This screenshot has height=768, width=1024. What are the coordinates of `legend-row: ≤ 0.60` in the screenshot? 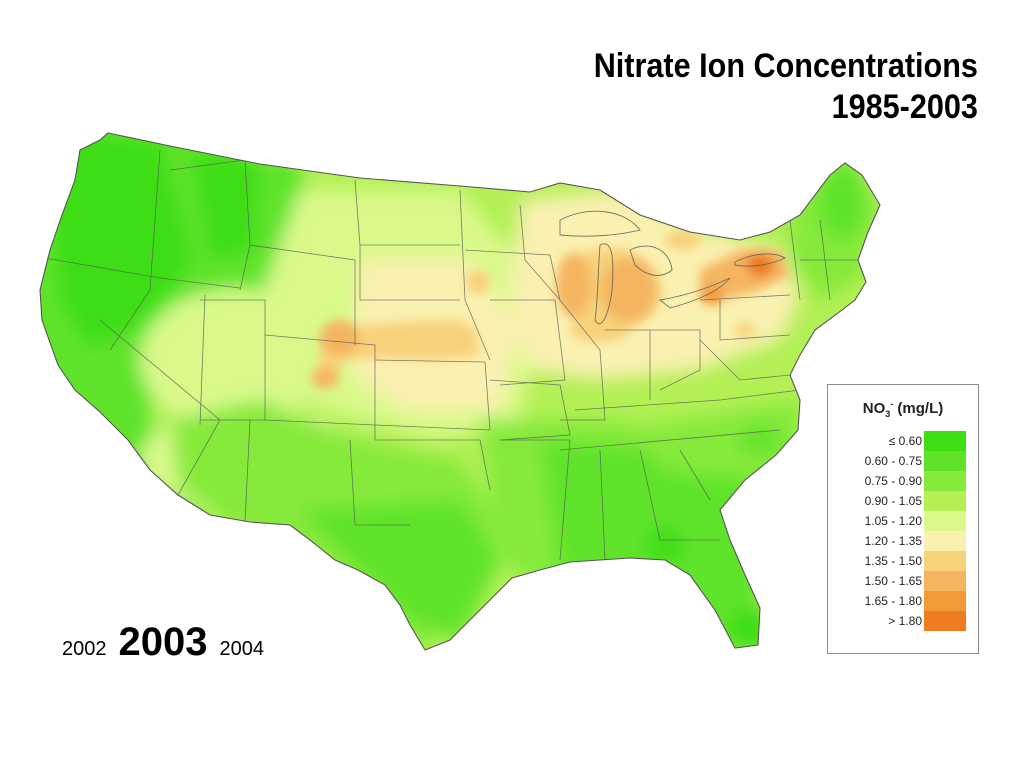 It's located at (904, 441).